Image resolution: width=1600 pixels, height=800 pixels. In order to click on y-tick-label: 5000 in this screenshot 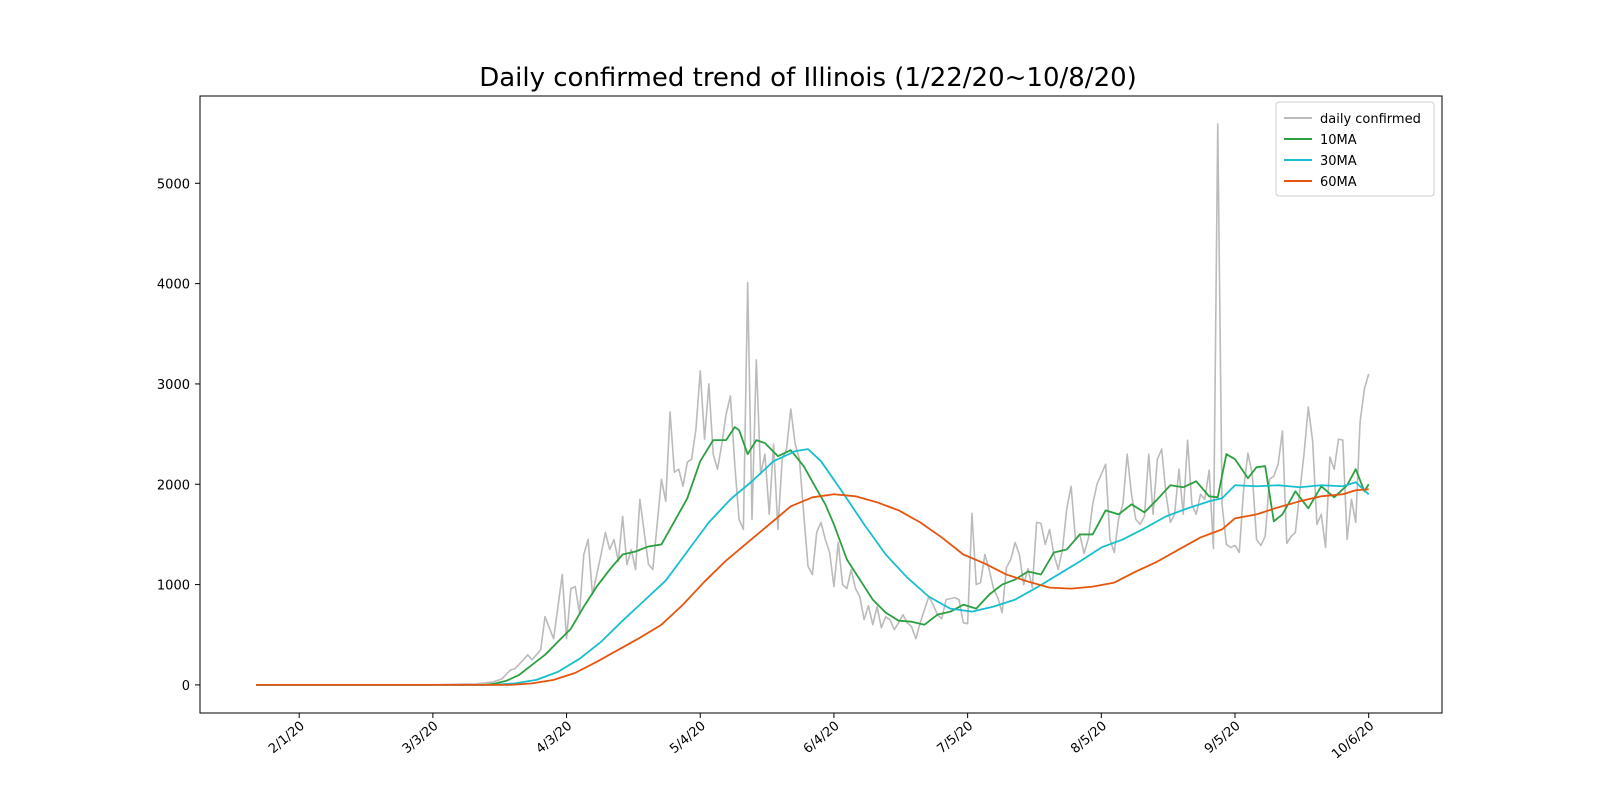, I will do `click(173, 184)`.